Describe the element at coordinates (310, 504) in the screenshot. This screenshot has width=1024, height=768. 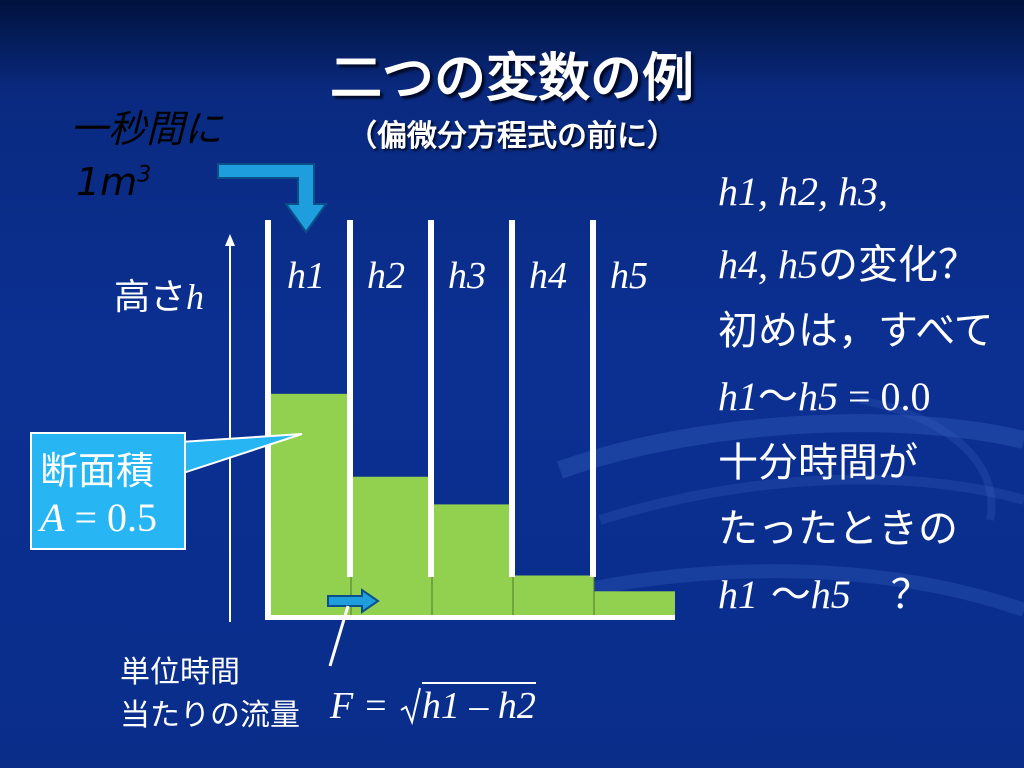
I see `water-column-h1` at that location.